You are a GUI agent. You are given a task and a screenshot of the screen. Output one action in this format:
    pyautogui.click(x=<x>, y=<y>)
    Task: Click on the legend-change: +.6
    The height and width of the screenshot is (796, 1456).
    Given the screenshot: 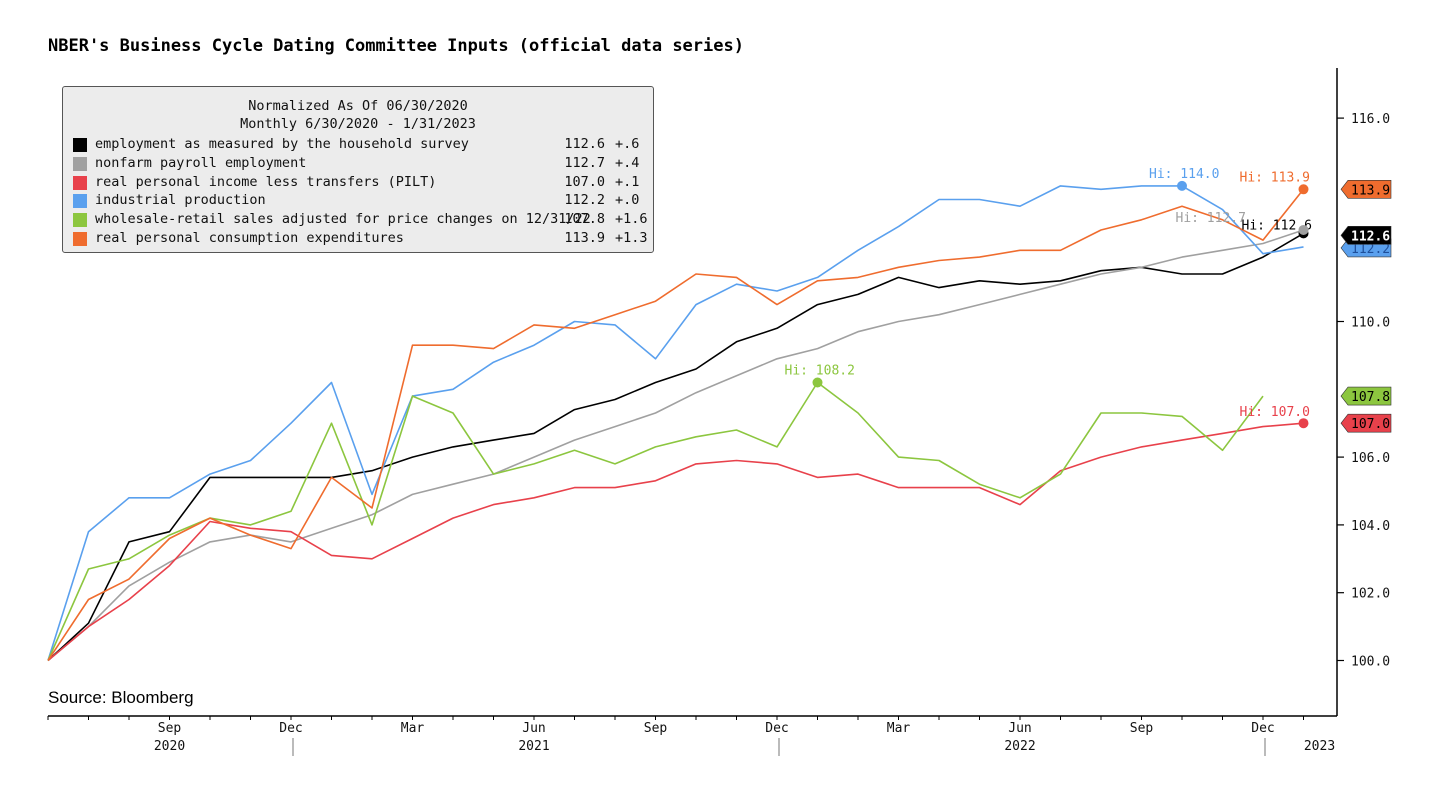 What is the action you would take?
    pyautogui.click(x=627, y=144)
    